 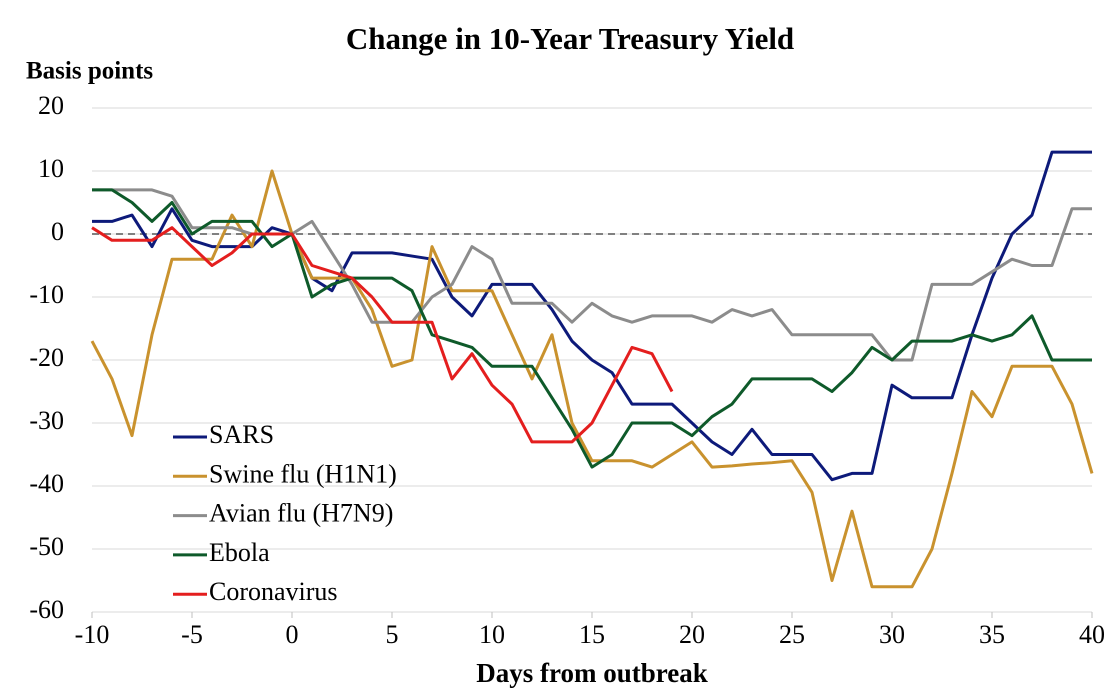 What do you see at coordinates (239, 552) in the screenshot?
I see `legend-label: Ebola` at bounding box center [239, 552].